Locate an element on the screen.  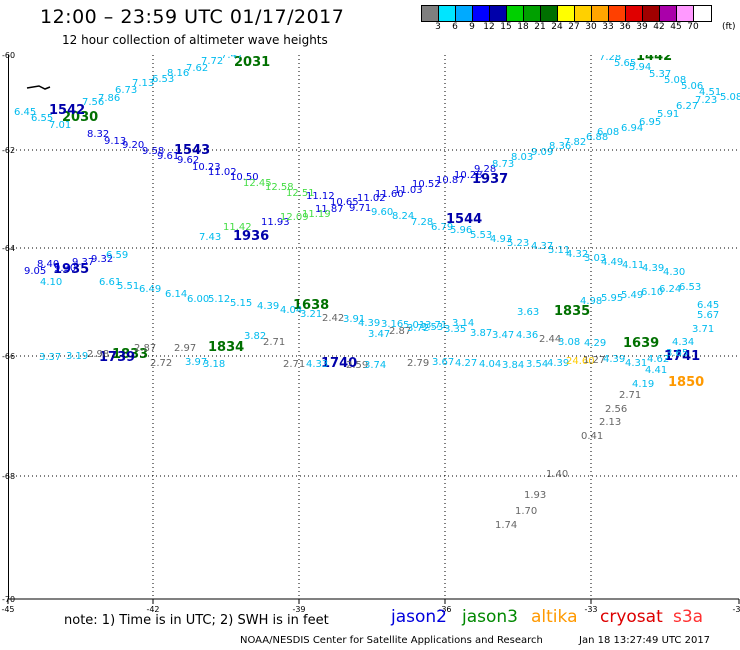
color-scale-label: 15 is located at coordinates (506, 27).